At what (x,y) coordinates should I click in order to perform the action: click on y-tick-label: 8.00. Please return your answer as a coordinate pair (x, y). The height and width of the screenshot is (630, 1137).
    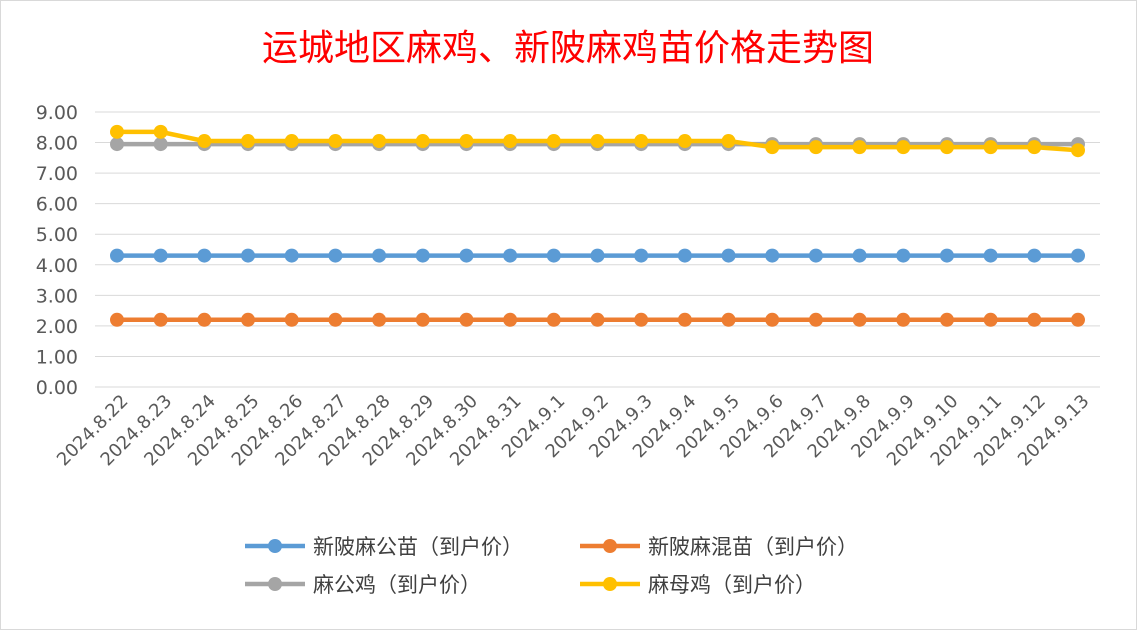
    Looking at the image, I should click on (57, 144).